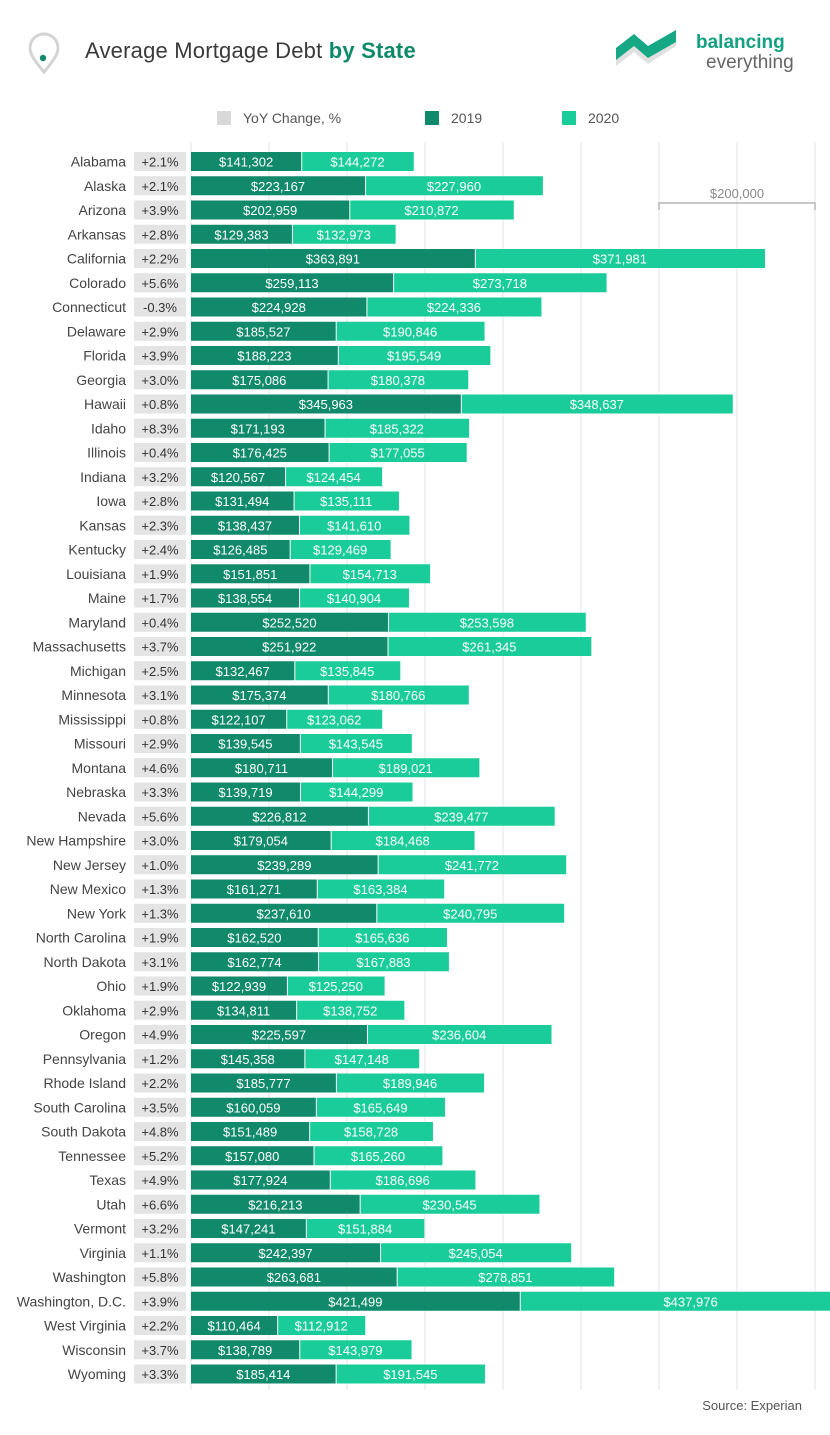  Describe the element at coordinates (752, 1405) in the screenshot. I see `source-note: Source: Experian` at that location.